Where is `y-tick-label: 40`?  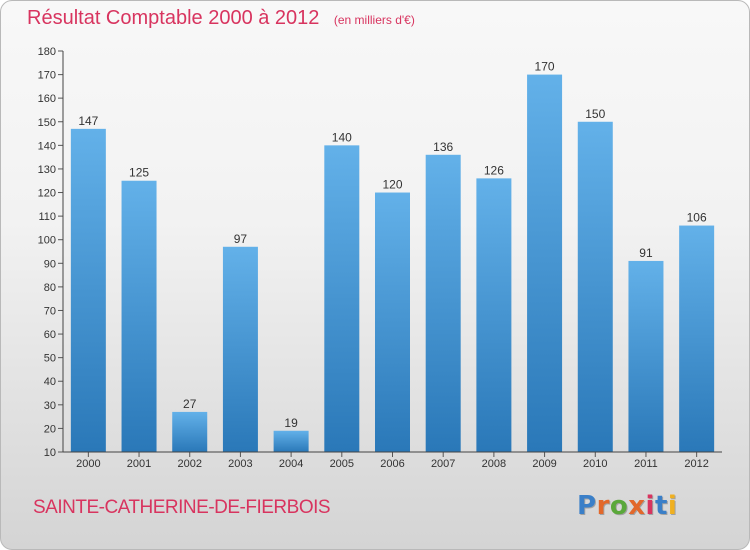 y-tick-label: 40 is located at coordinates (50, 382).